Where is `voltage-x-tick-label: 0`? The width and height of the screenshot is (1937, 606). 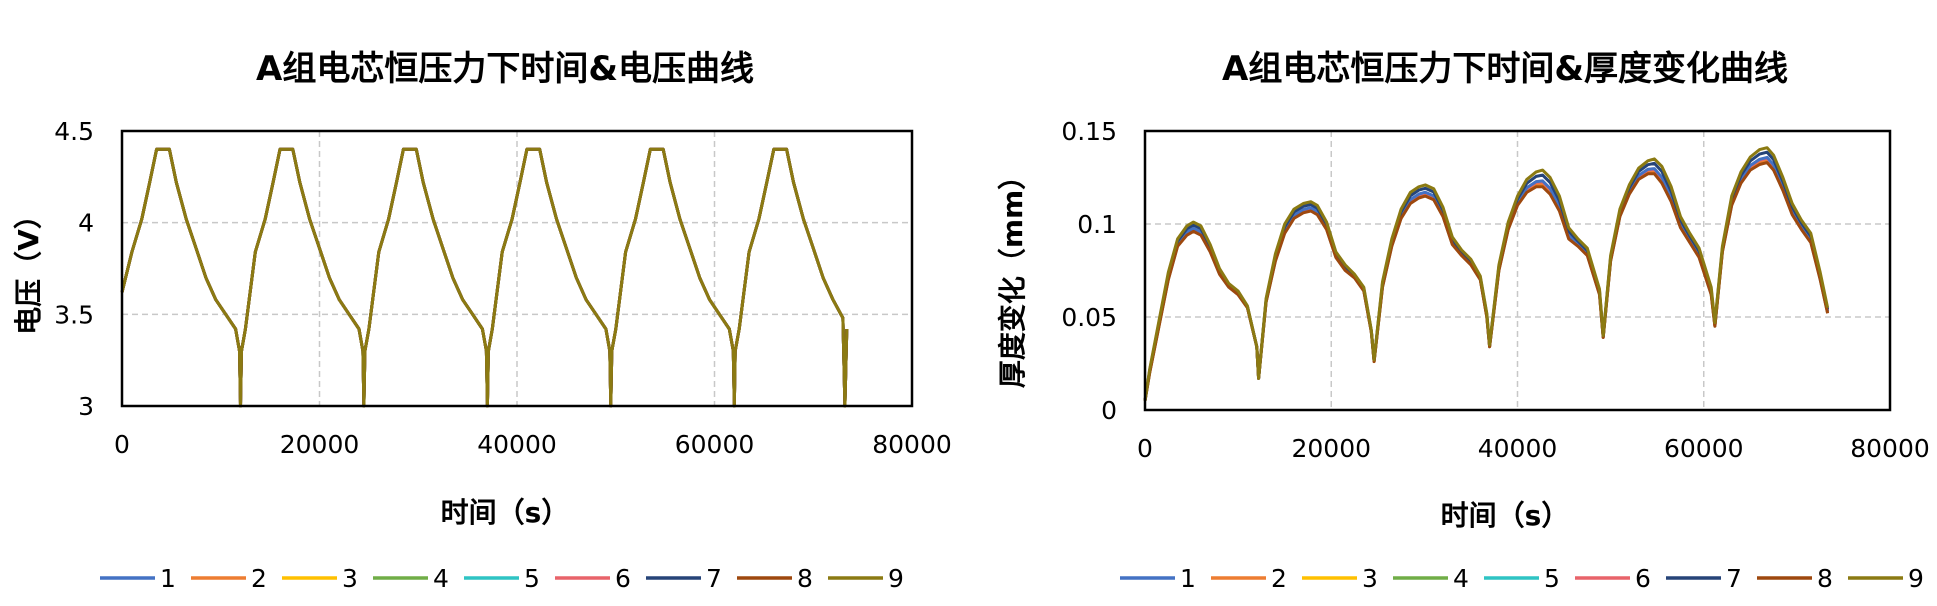 voltage-x-tick-label: 0 is located at coordinates (122, 444).